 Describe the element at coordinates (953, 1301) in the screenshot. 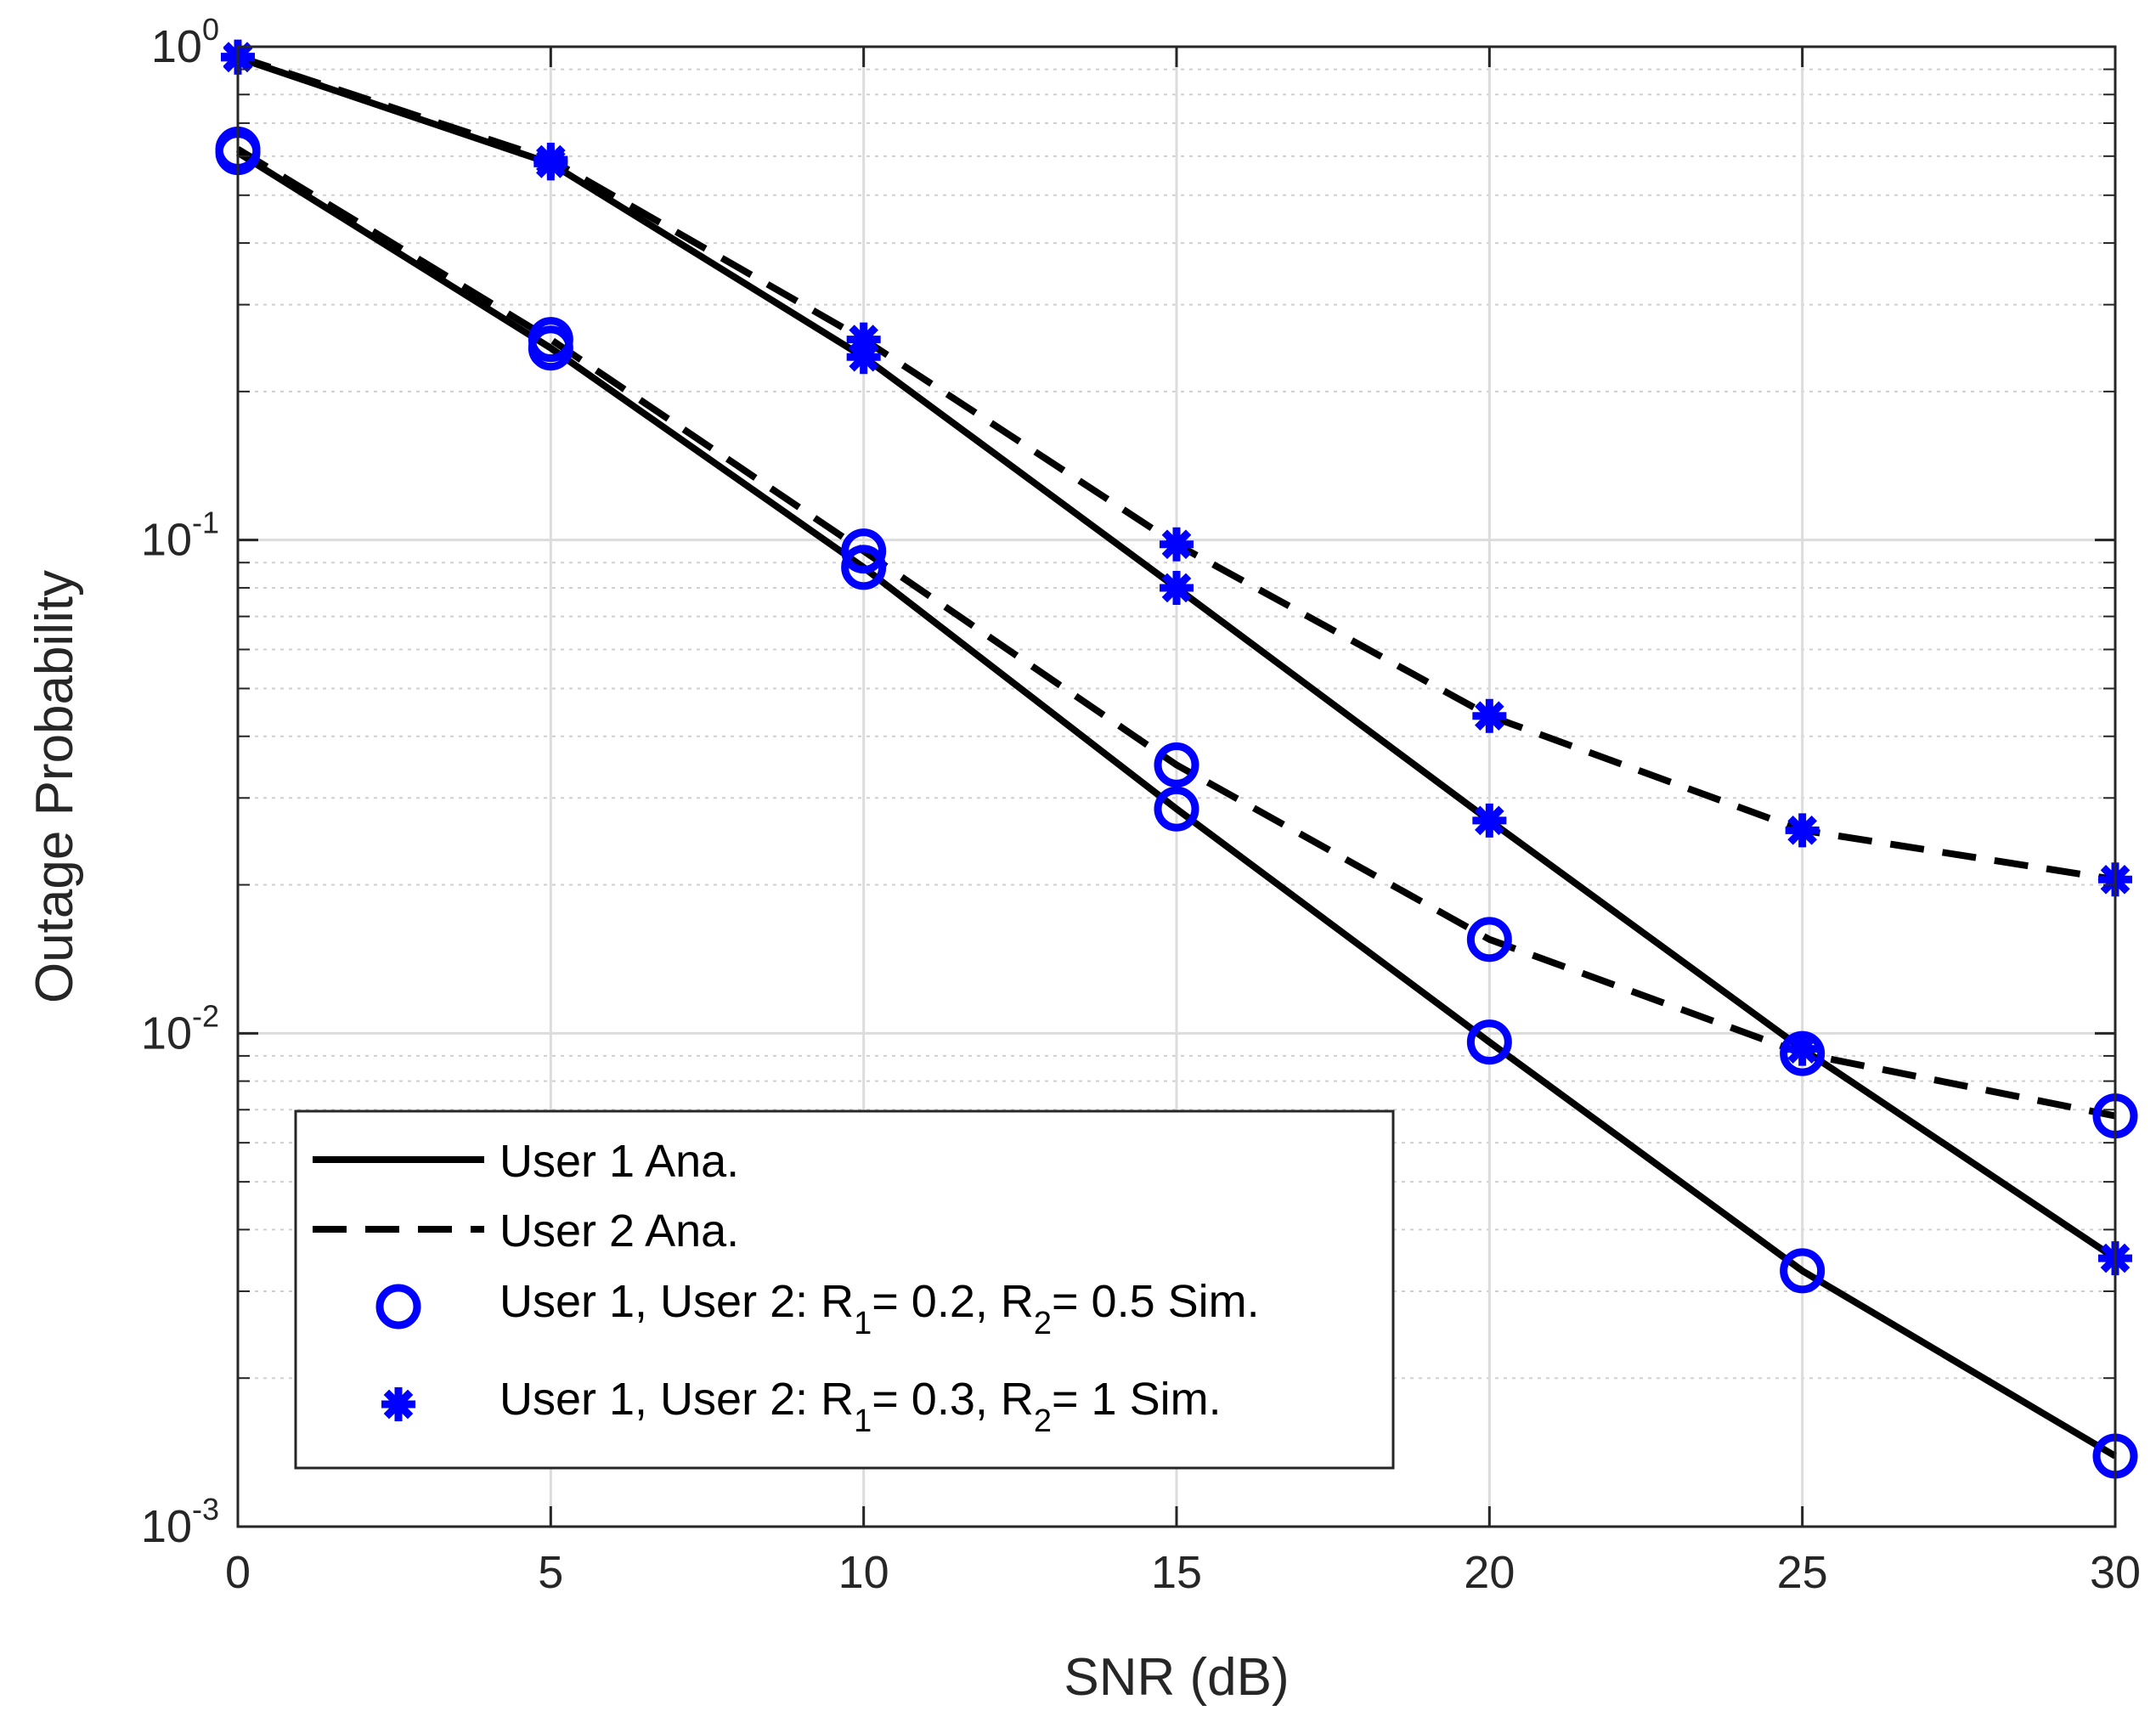

I see `legend-circle-part-b: = 0.2, R` at that location.